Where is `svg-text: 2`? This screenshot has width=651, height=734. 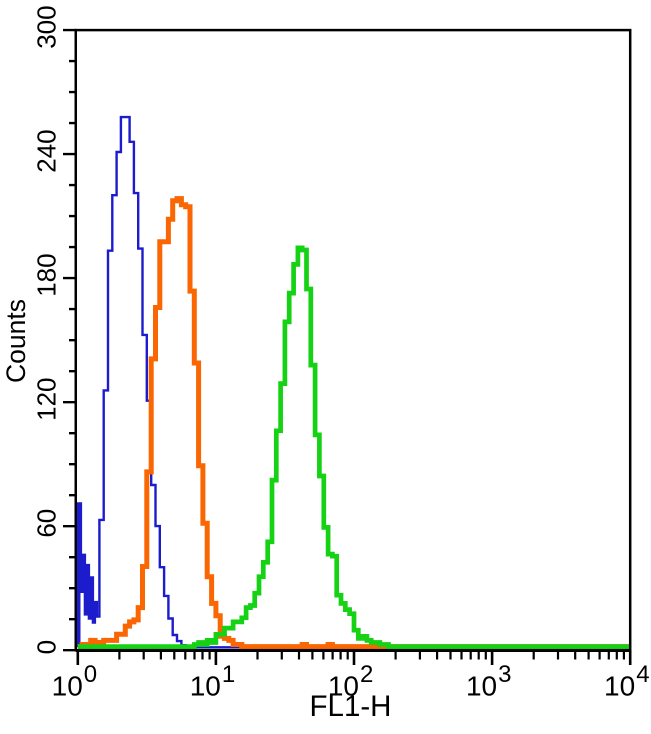 svg-text: 2 is located at coordinates (366, 674).